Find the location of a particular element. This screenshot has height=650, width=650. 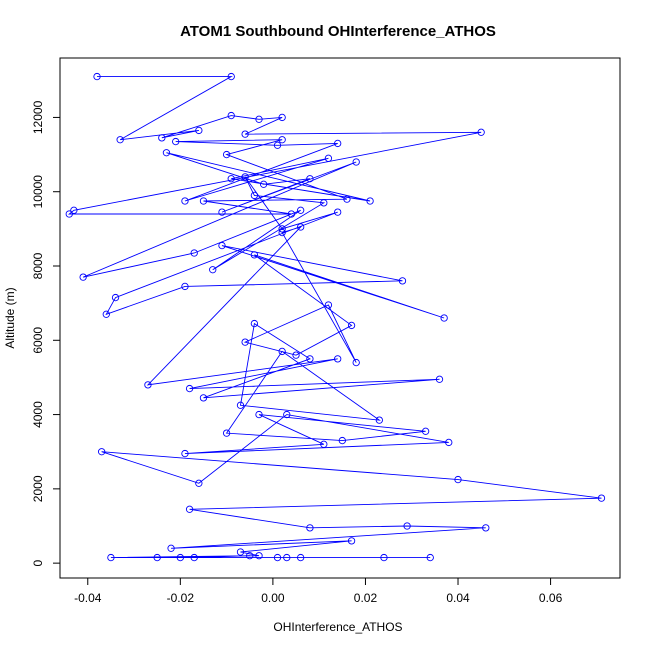

y-tick-label: 2000 is located at coordinates (38, 488).